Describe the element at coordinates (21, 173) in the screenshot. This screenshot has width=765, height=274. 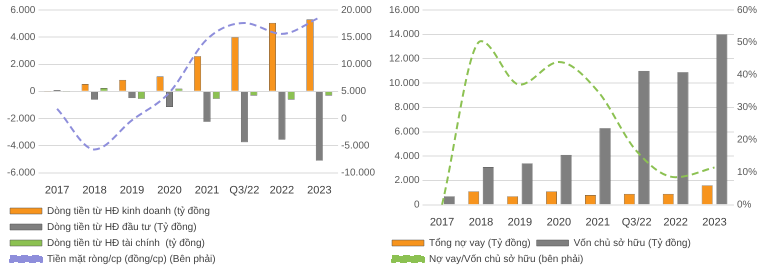
I see `y-tick-label: -6.000` at that location.